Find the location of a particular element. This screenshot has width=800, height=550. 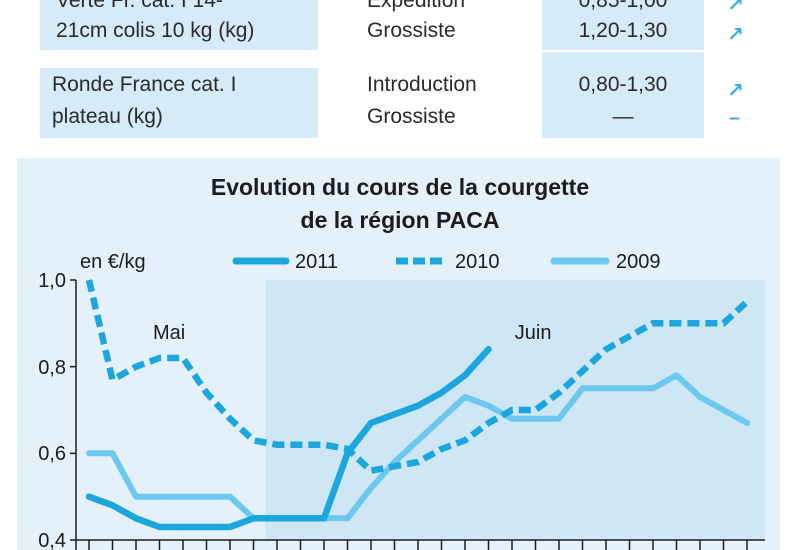

price-column-shade is located at coordinates (623, 69).